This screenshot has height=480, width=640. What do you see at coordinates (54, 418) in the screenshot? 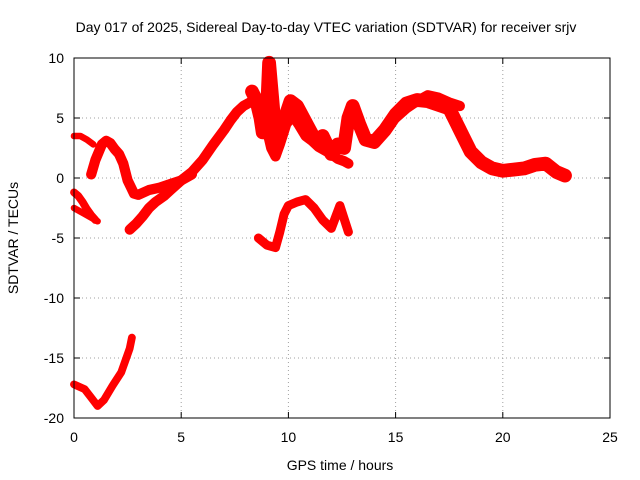
I see `y-tick-label: -20` at bounding box center [54, 418].